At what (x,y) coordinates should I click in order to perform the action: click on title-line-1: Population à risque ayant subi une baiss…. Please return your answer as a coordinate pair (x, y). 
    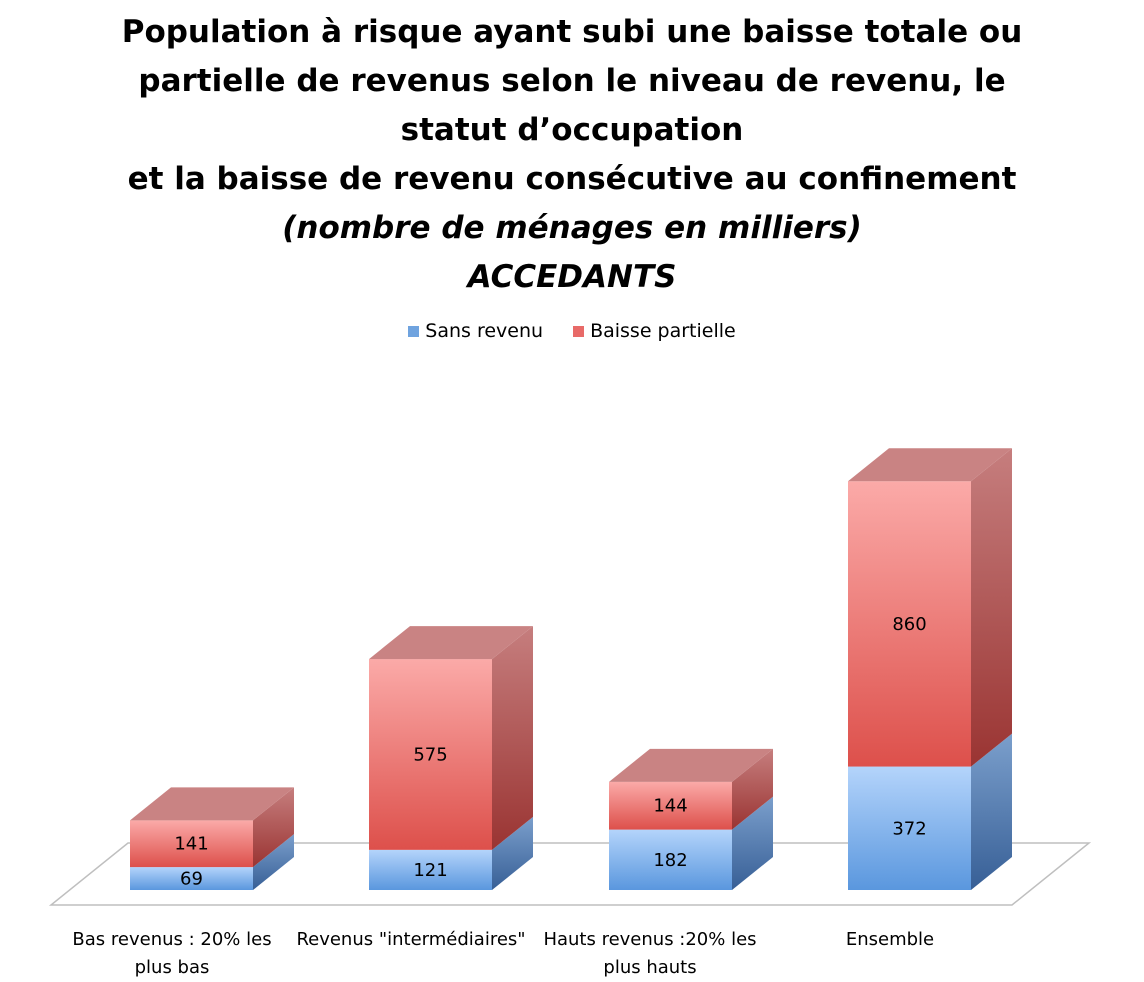
    Looking at the image, I should click on (572, 32).